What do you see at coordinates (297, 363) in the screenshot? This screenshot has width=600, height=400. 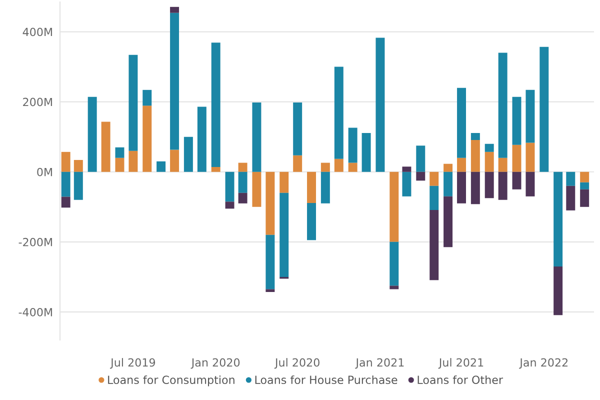 I see `x-tick-label: Jul 2020` at bounding box center [297, 363].